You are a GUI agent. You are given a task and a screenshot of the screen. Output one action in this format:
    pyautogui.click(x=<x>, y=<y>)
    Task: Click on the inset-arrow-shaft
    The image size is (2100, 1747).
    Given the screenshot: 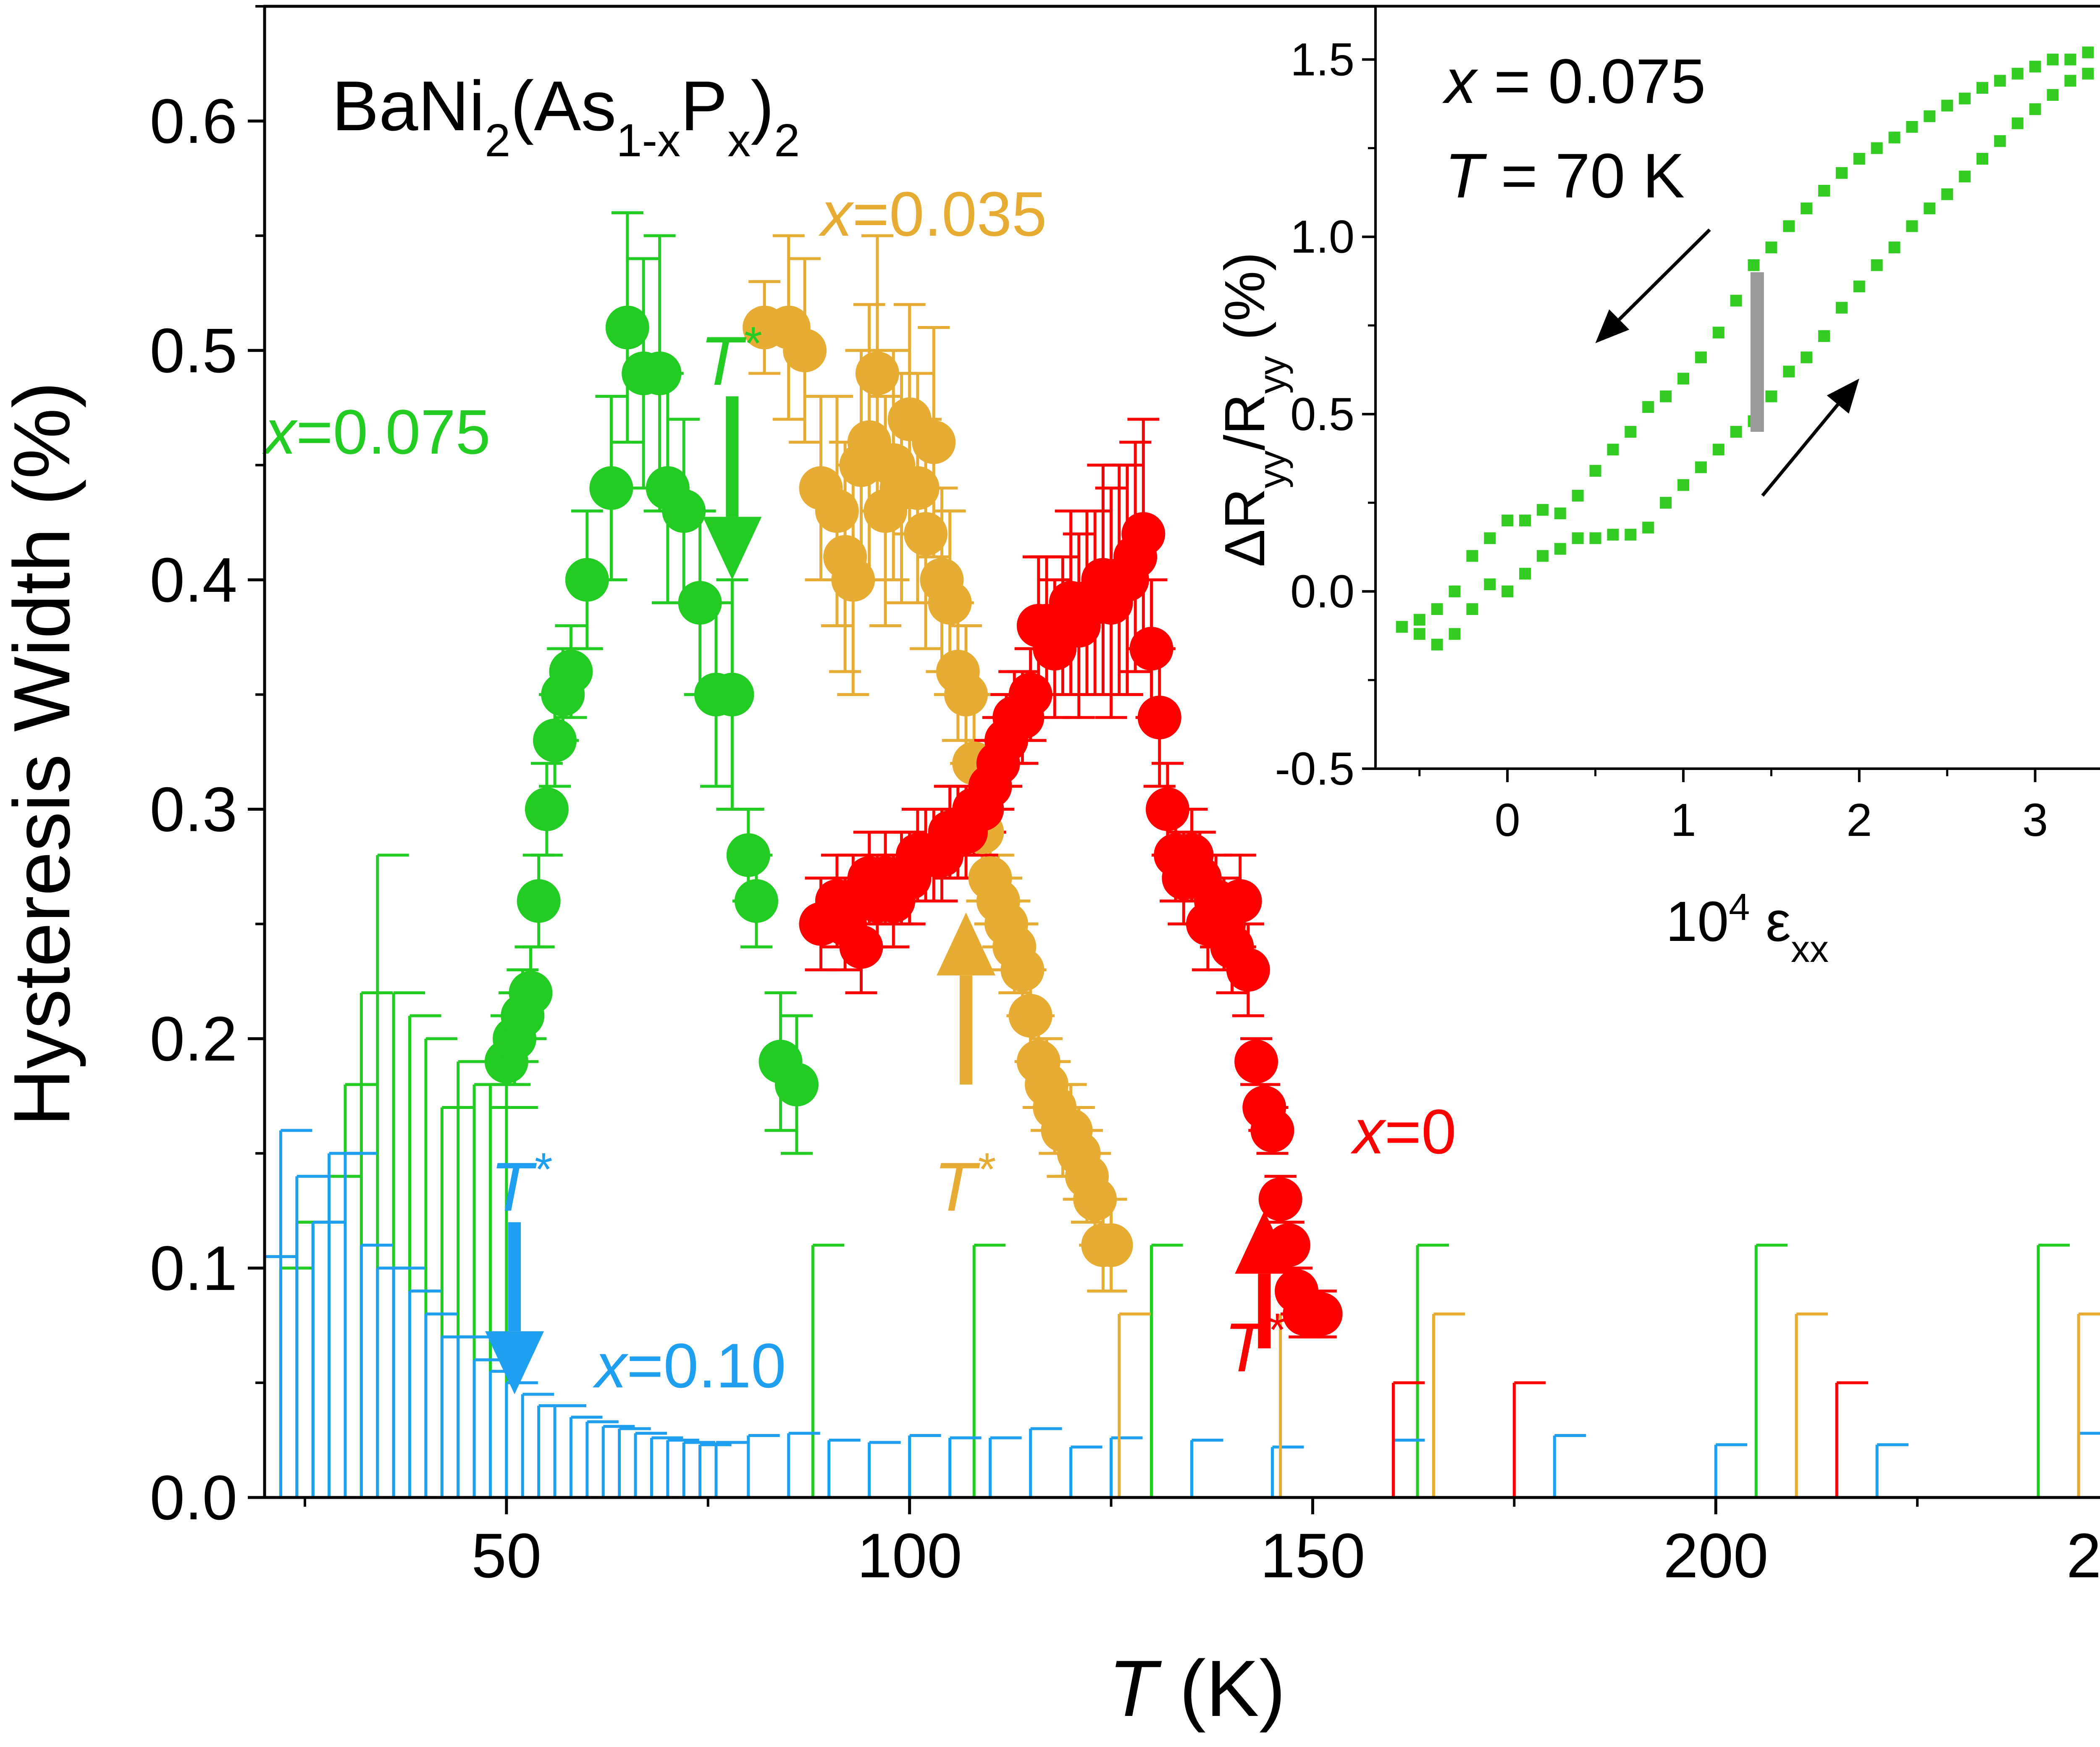 What is the action you would take?
    pyautogui.click(x=1664, y=274)
    